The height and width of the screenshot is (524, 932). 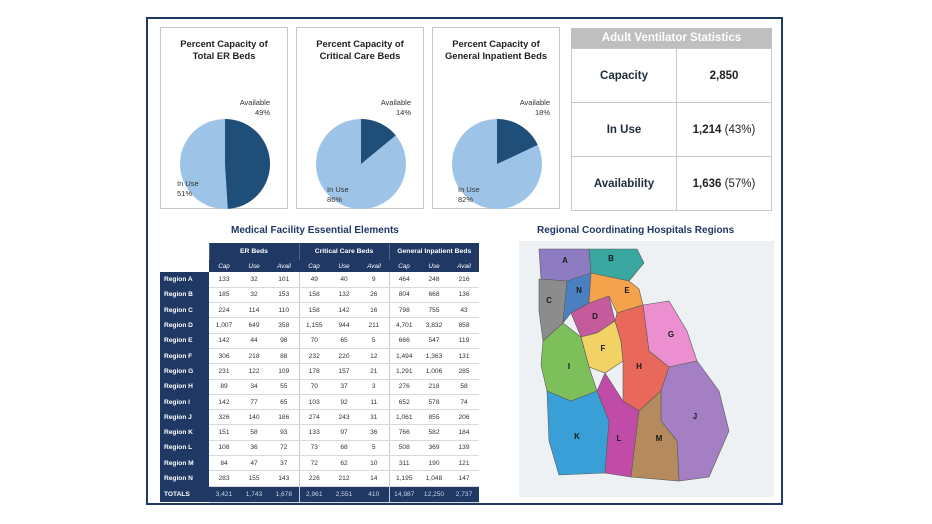 I want to click on table-cell: 21, so click(x=374, y=371).